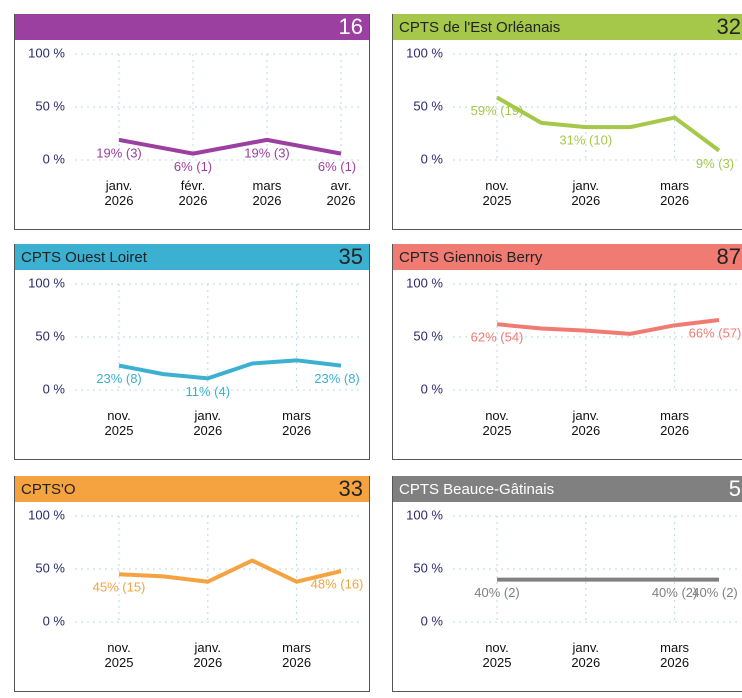 Image resolution: width=742 pixels, height=698 pixels. I want to click on panel-title: CPTS Beauce-Gâtinais, so click(477, 489).